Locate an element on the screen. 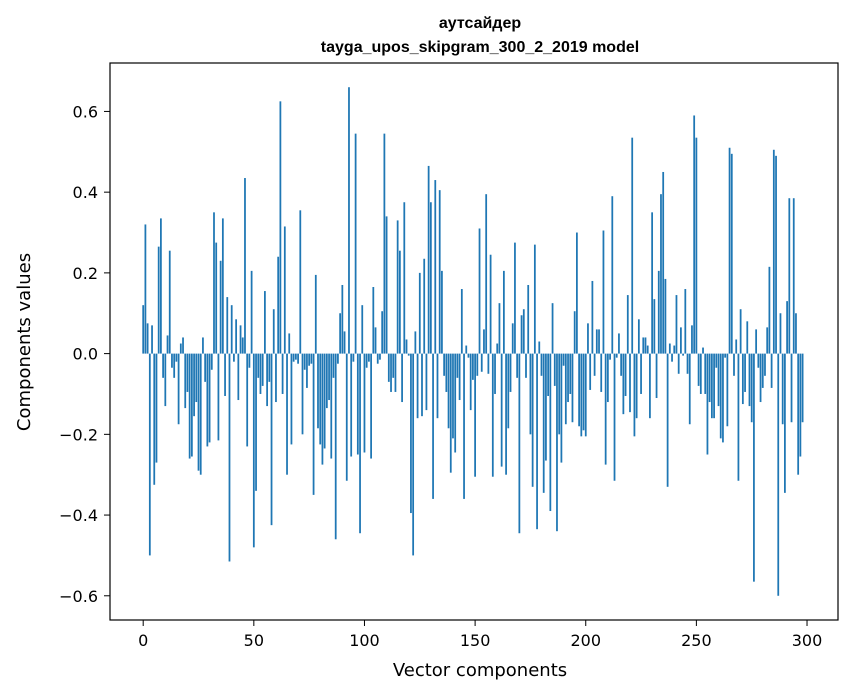 The height and width of the screenshot is (696, 867). y-tick-label: 0.2 is located at coordinates (85, 273).